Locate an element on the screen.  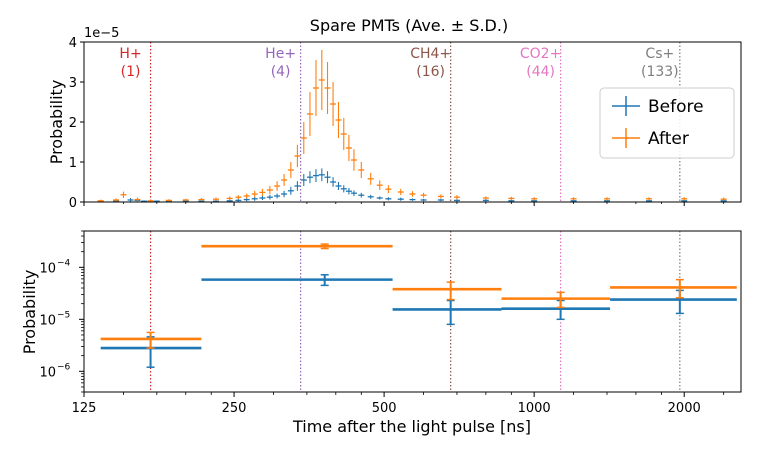
top-y-tick-label-1: 1 is located at coordinates (73, 163).